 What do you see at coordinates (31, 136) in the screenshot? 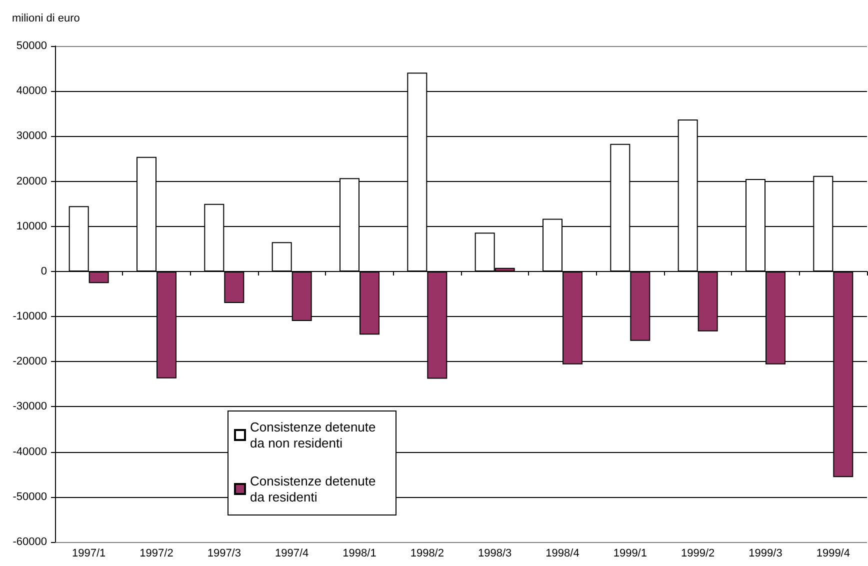
I see `y-tick-label: 30000` at bounding box center [31, 136].